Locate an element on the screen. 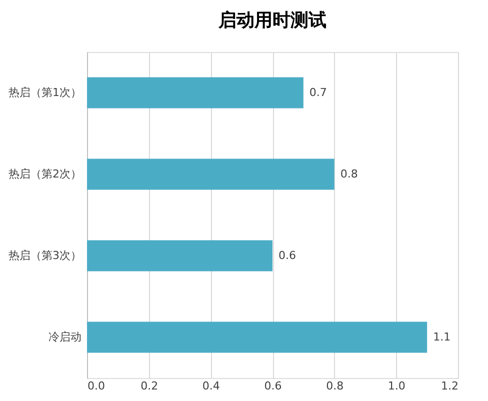 This screenshot has height=401, width=488. y-tick-label: 冷启动 is located at coordinates (65, 337).